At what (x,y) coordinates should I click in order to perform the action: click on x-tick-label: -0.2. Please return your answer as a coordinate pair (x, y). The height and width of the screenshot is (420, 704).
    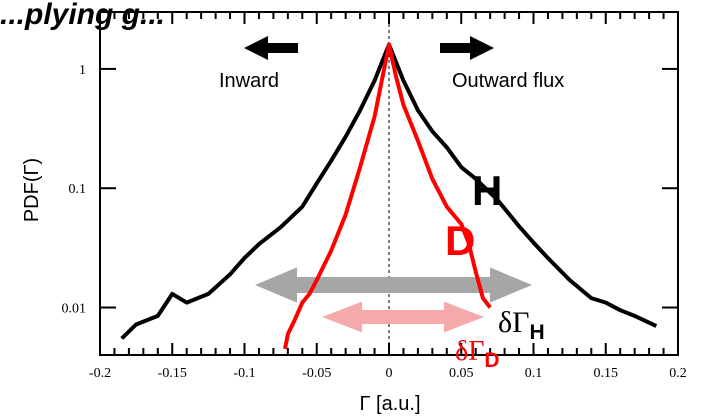
    Looking at the image, I should click on (100, 373).